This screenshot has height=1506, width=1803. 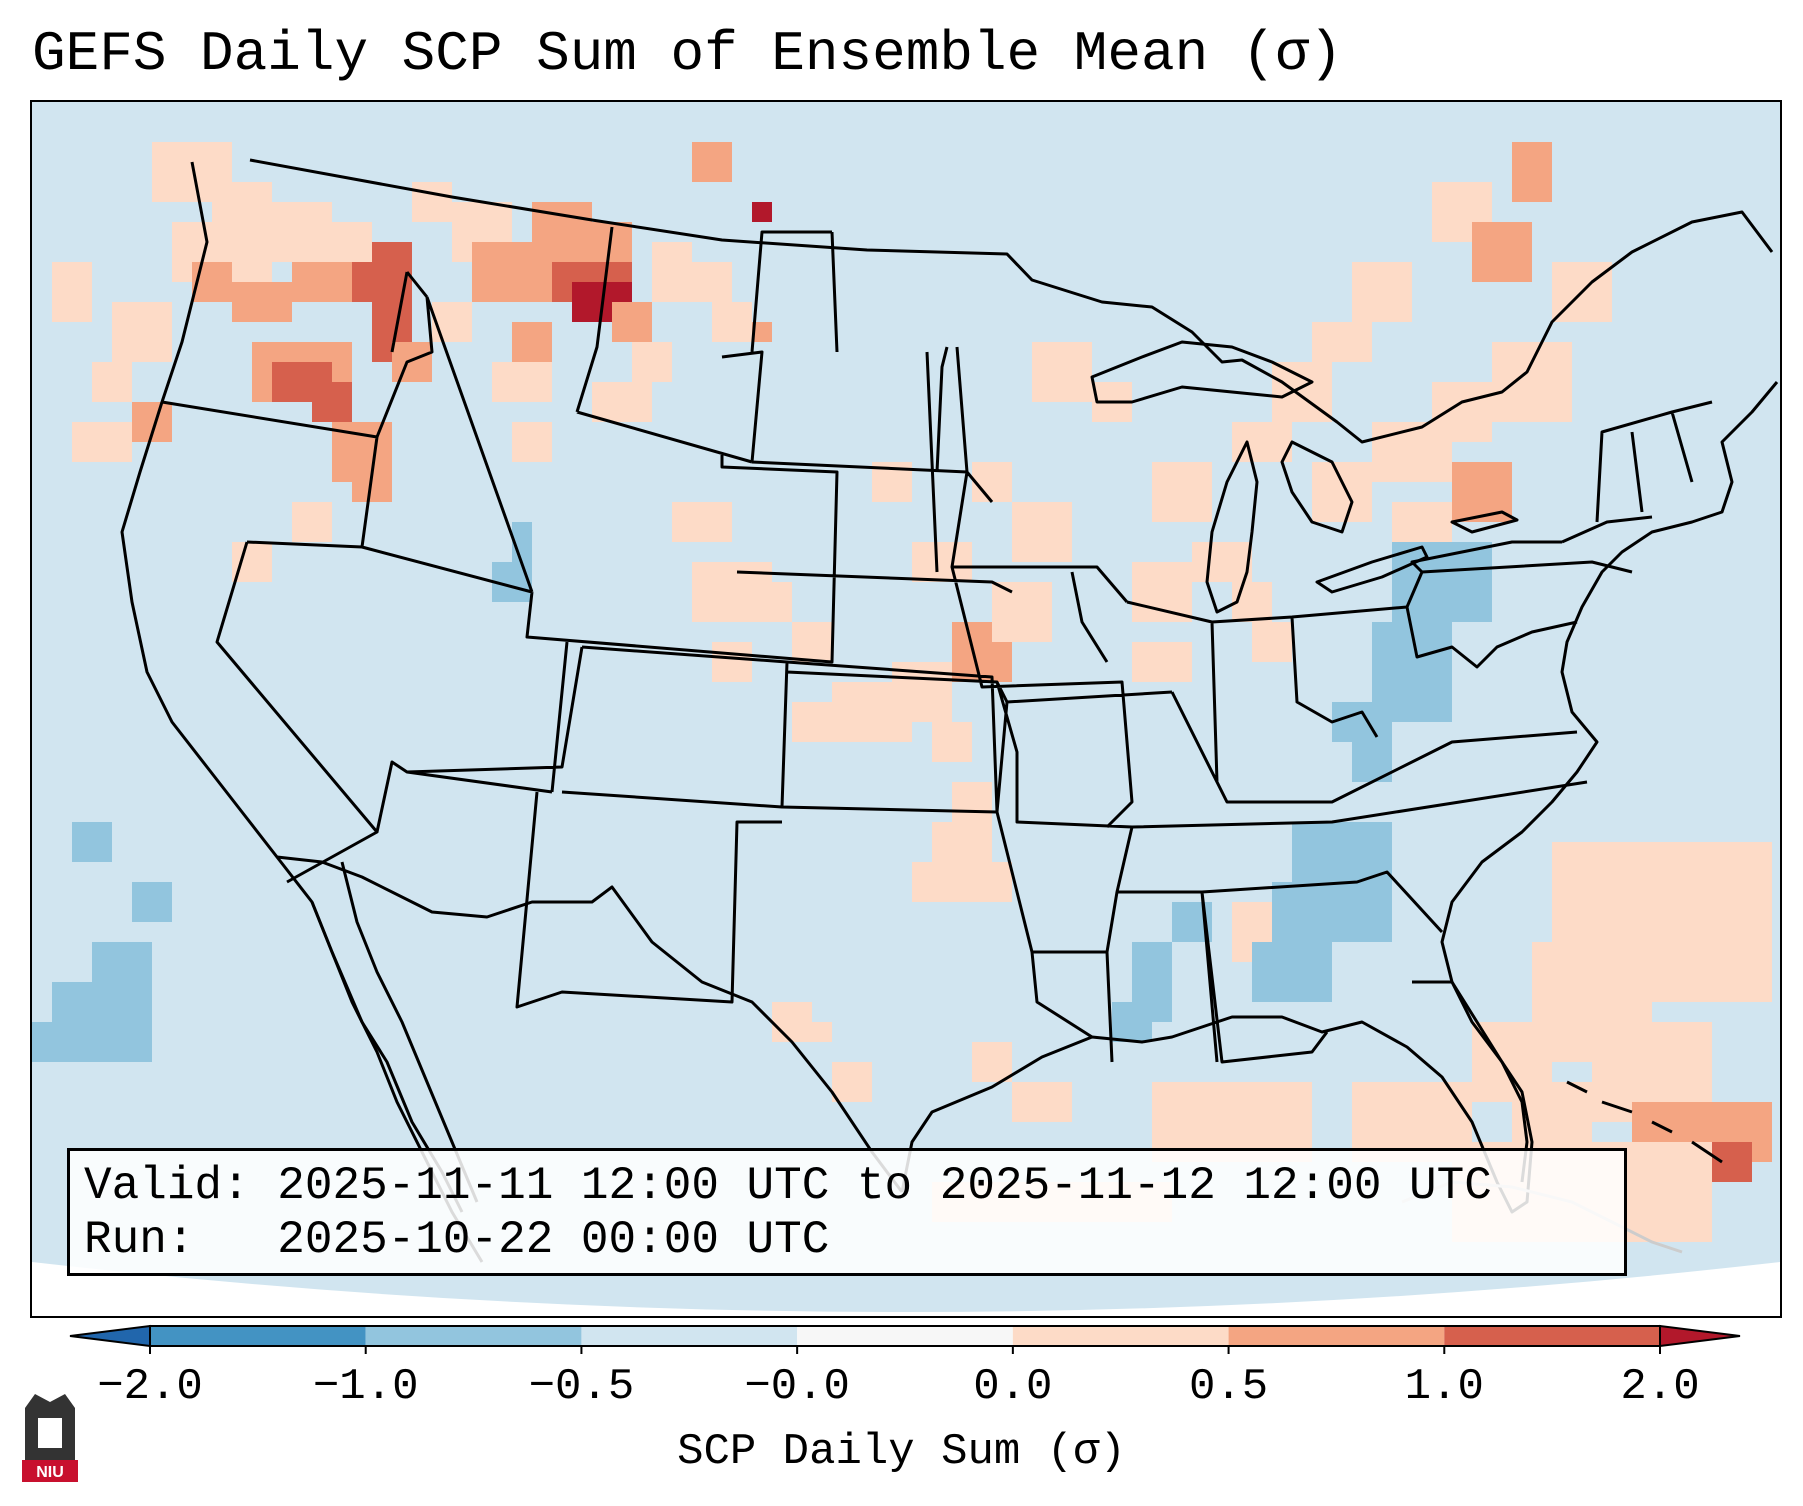 What do you see at coordinates (553, 1240) in the screenshot?
I see `run-value: 2025-10-22 00:00 UTC` at bounding box center [553, 1240].